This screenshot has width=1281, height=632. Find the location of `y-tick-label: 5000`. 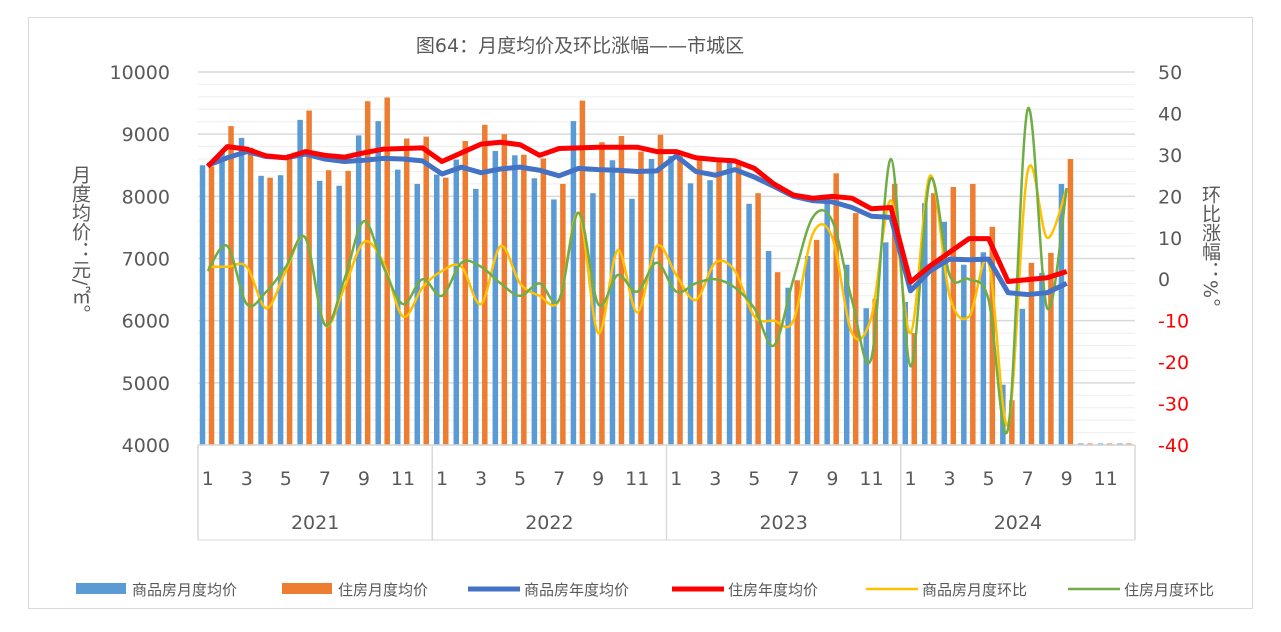

y-tick-label: 5000 is located at coordinates (146, 384).